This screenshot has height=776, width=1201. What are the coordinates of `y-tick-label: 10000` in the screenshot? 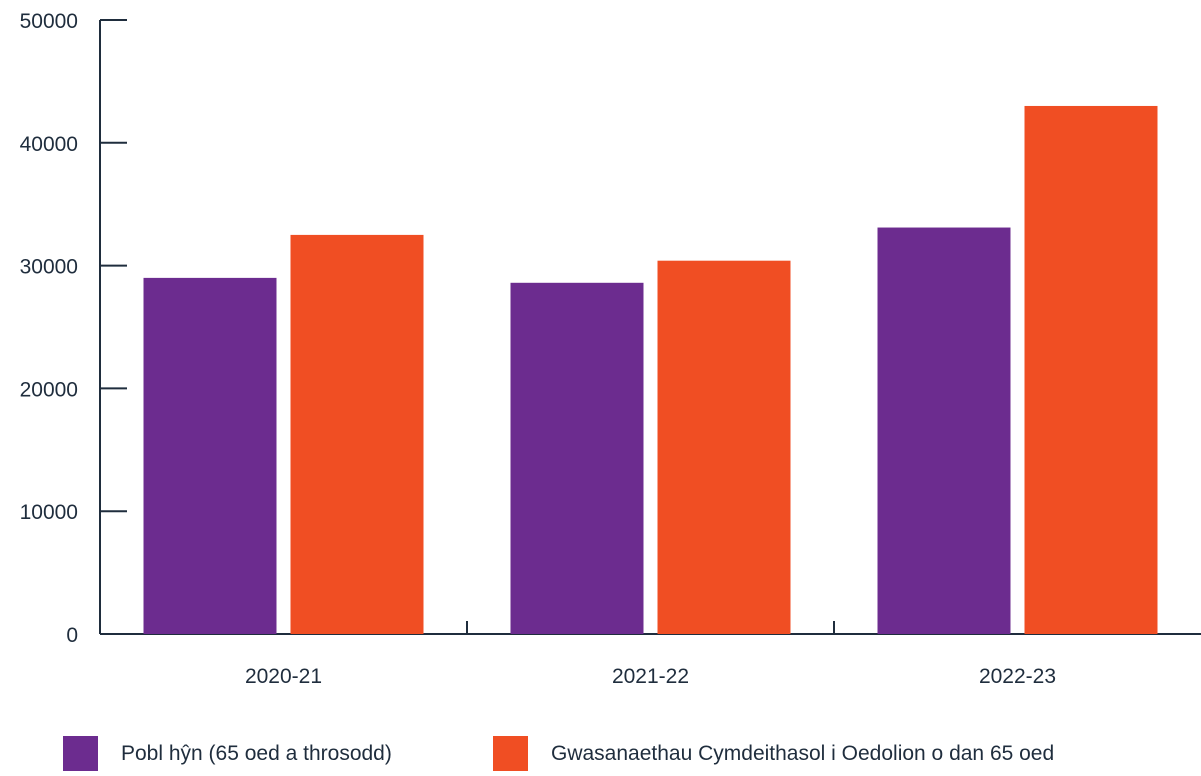 It's located at (49, 512).